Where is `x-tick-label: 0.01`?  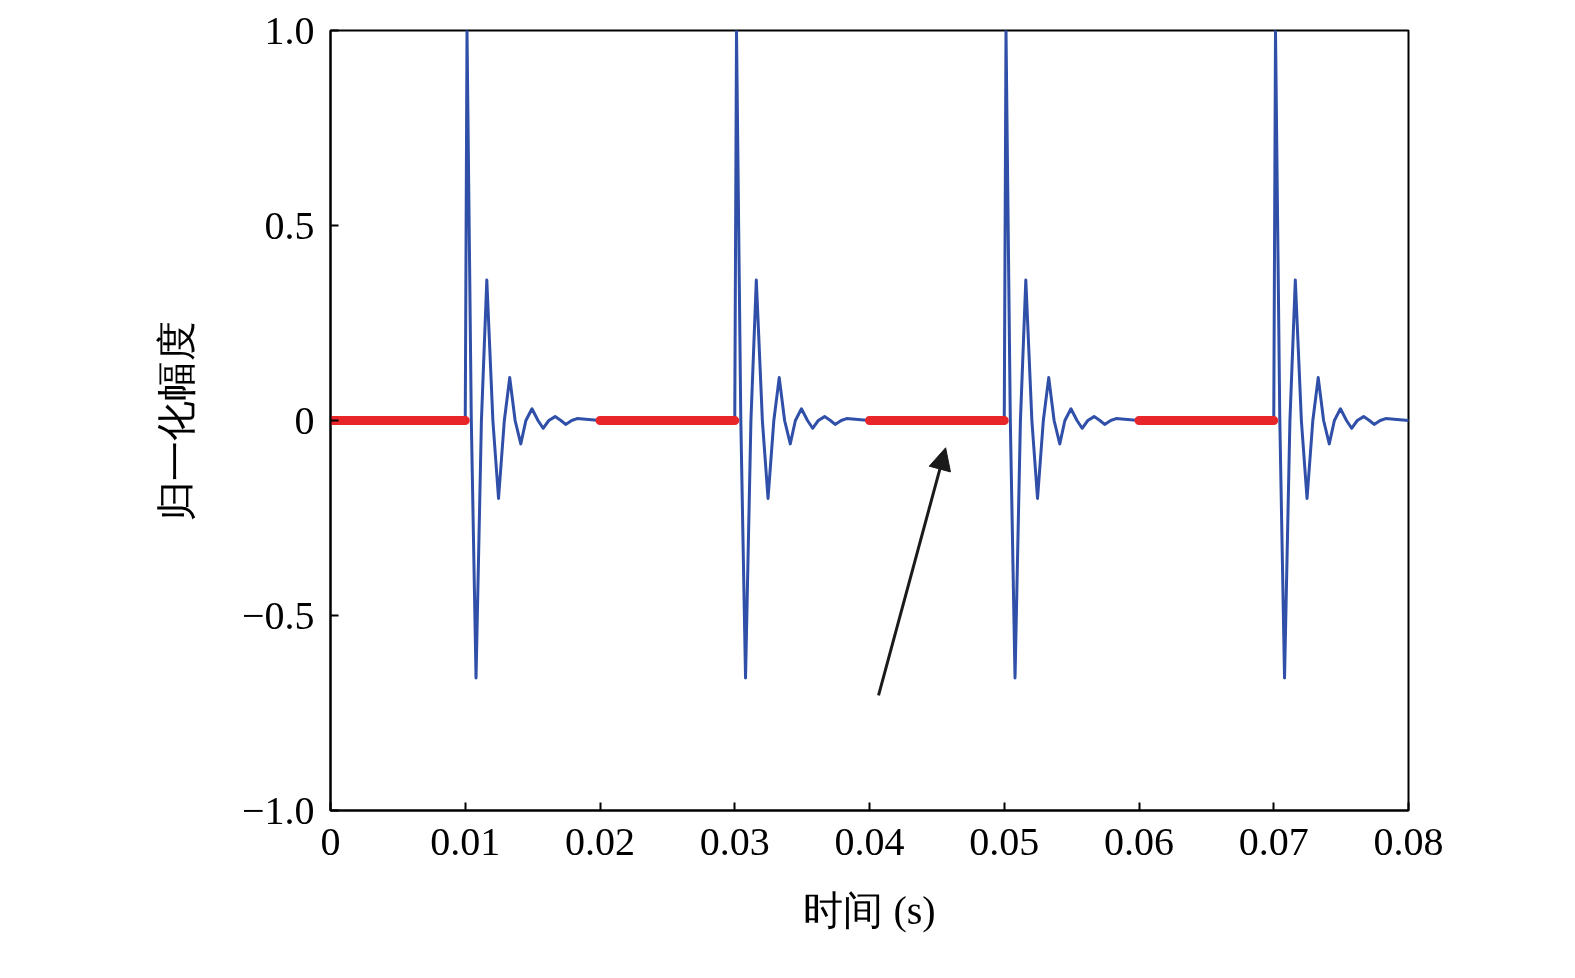
x-tick-label: 0.01 is located at coordinates (465, 841).